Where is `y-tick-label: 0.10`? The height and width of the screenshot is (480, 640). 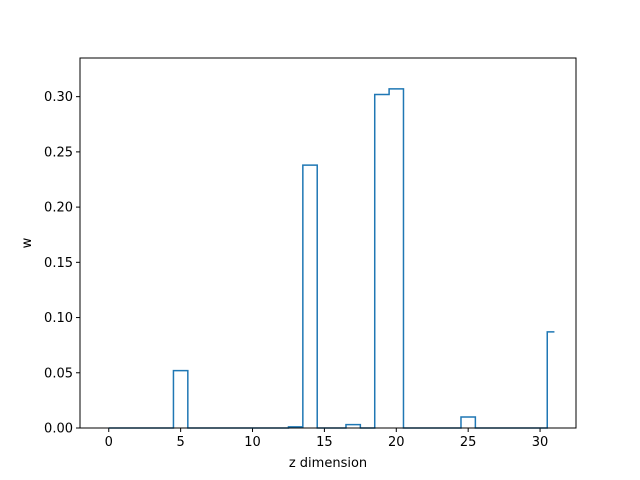 y-tick-label: 0.10 is located at coordinates (58, 318).